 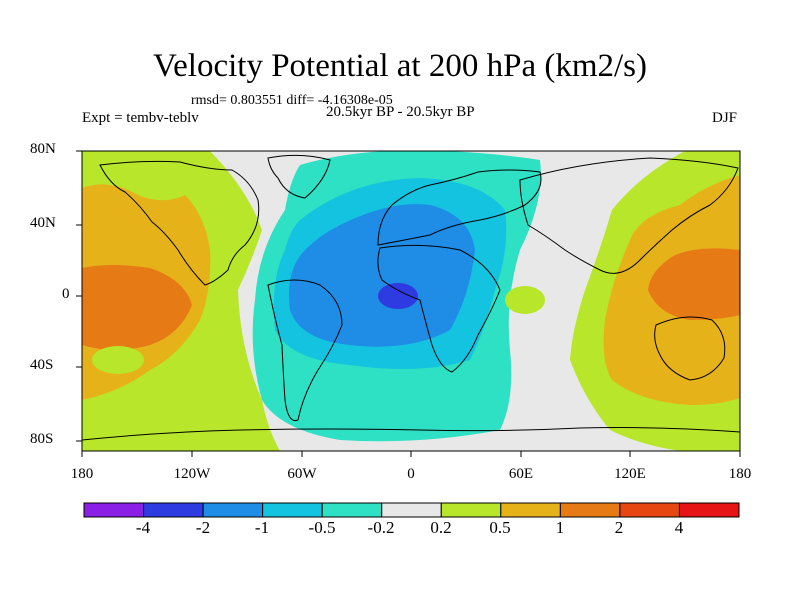 I want to click on colorbar-label: 1, so click(x=560, y=527).